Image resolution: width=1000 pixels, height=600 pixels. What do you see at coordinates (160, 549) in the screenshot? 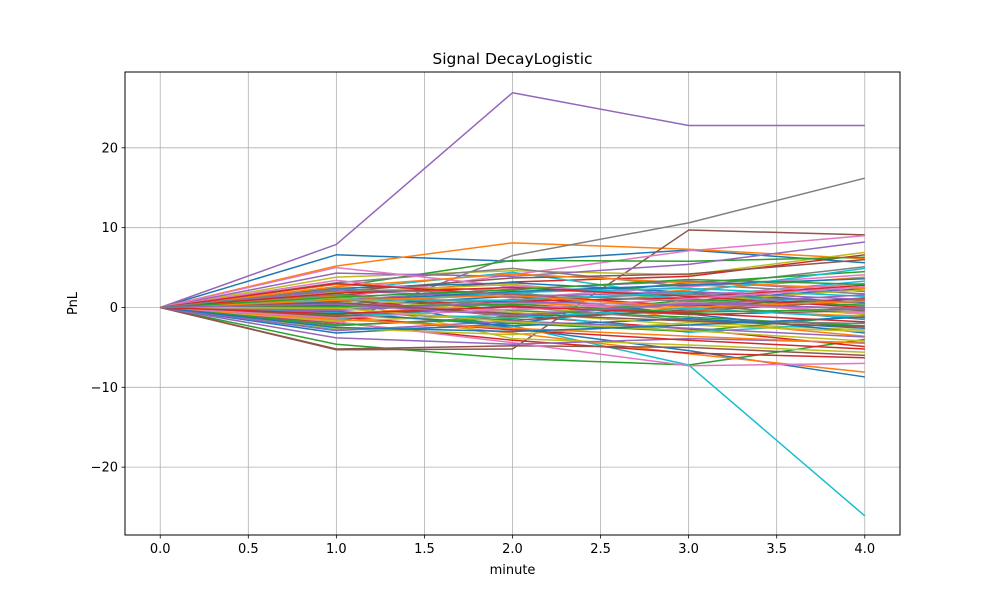
I see `x-tick-label: 0.0` at bounding box center [160, 549].